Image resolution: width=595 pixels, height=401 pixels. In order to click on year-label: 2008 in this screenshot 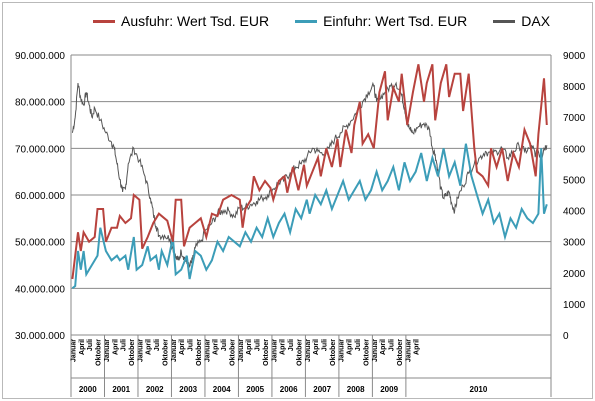, I will do `click(356, 389)`.